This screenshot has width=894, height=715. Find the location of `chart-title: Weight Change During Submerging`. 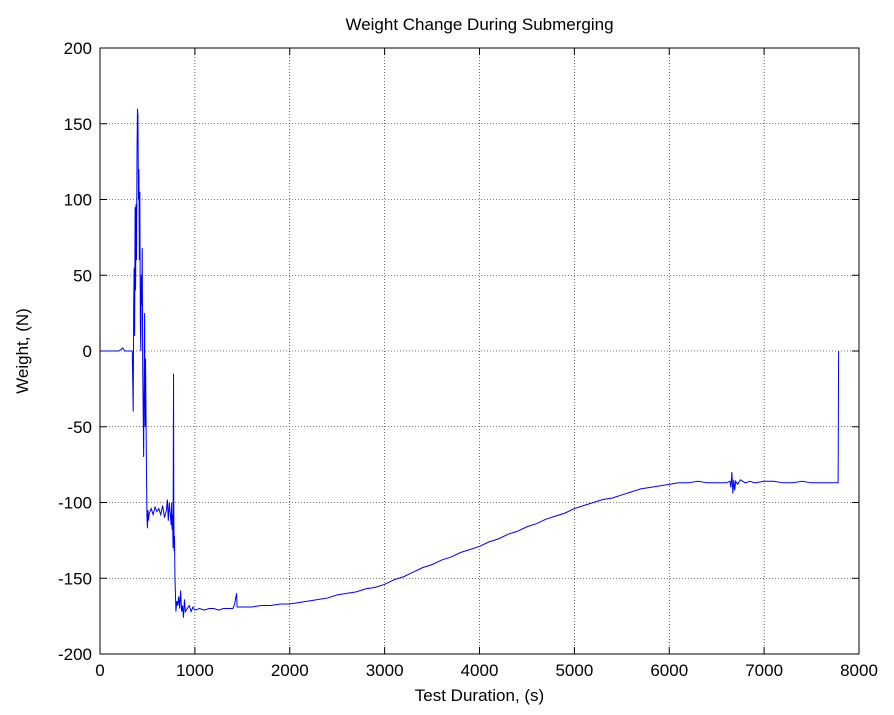

chart-title: Weight Change During Submerging is located at coordinates (479, 24).